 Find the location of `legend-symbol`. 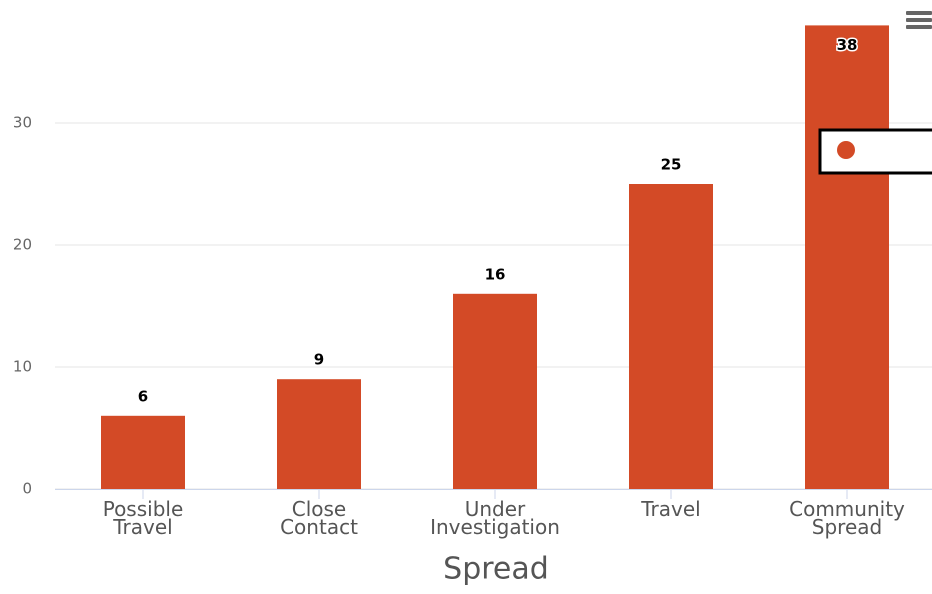

legend-symbol is located at coordinates (846, 150).